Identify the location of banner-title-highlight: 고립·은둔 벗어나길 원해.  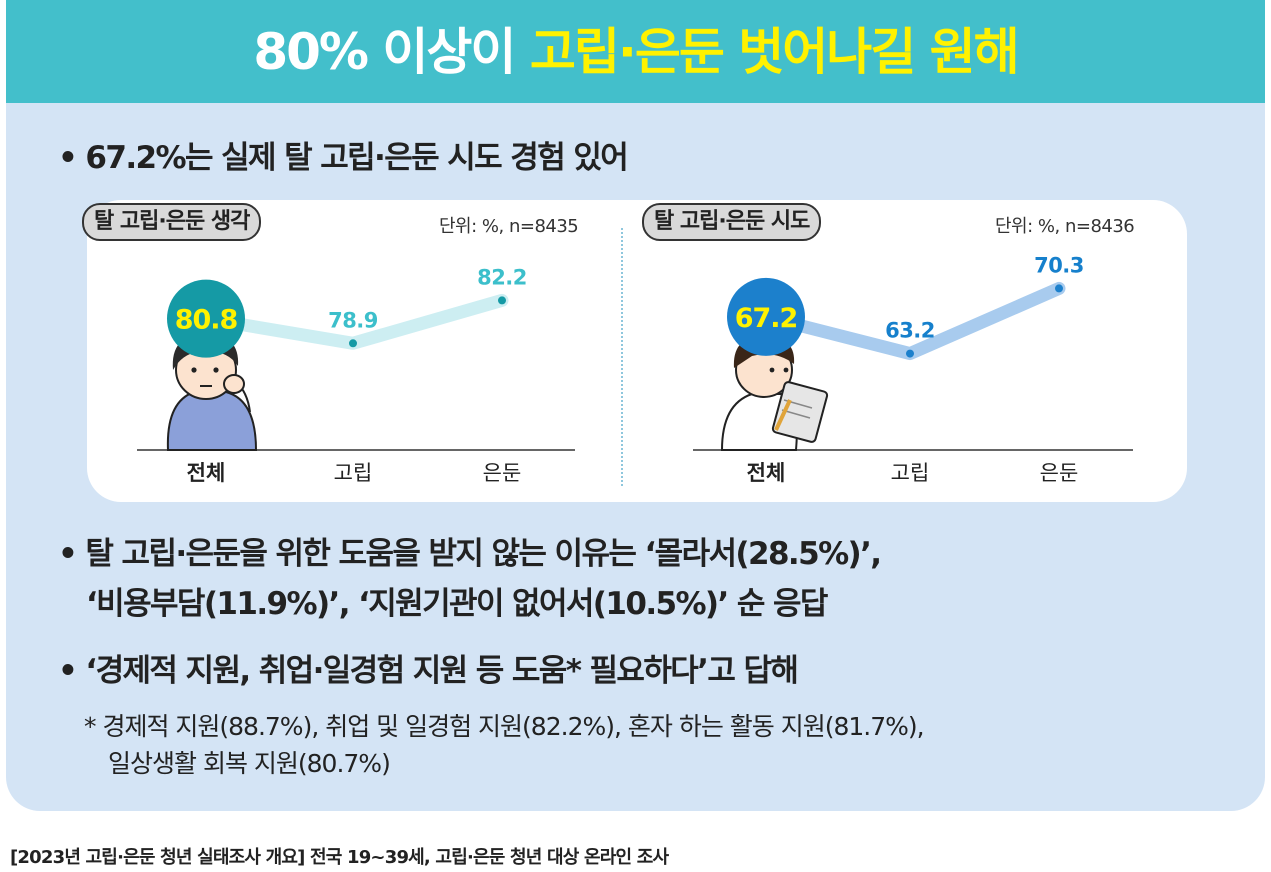
(774, 52).